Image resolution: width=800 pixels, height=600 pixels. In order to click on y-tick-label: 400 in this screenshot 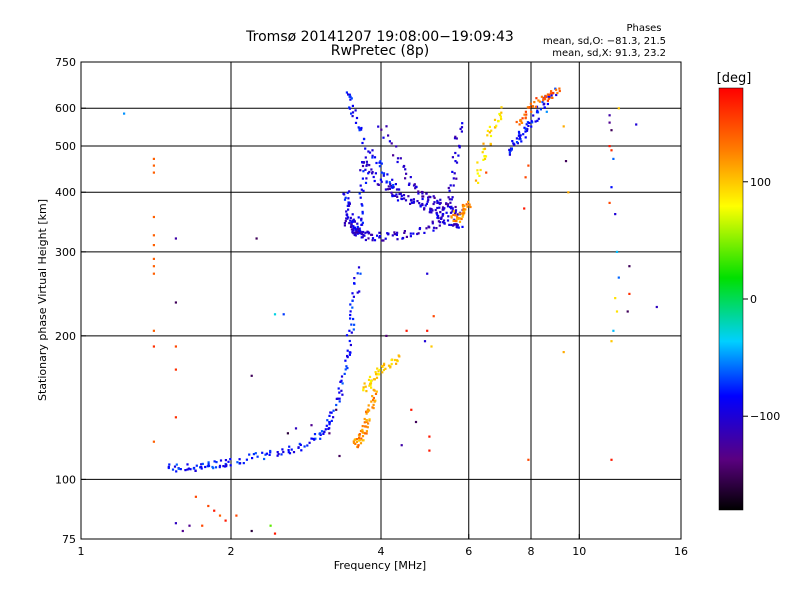, I will do `click(65, 192)`.